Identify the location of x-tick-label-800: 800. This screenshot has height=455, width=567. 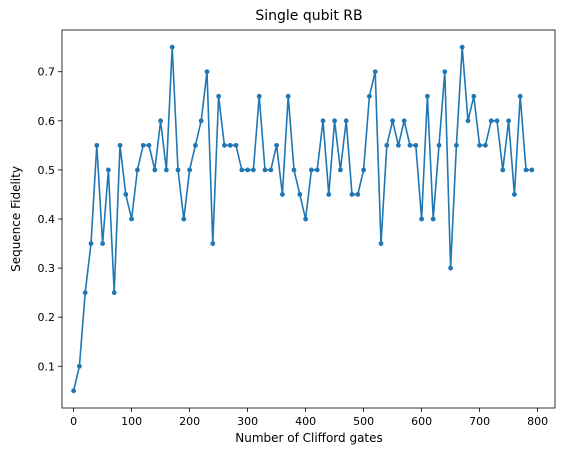
(537, 421).